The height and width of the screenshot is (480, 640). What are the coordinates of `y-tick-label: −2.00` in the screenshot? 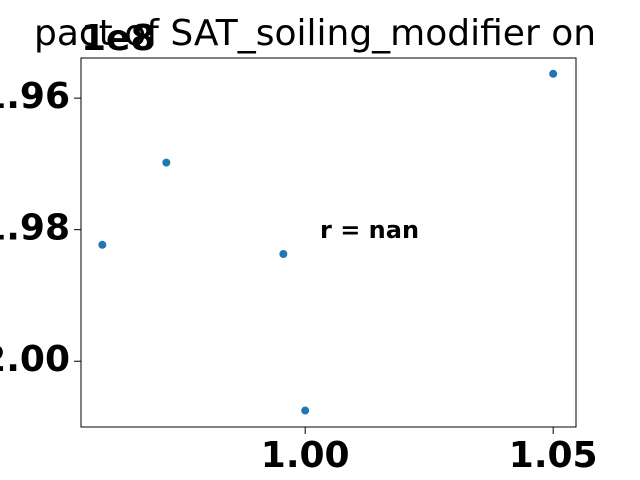 It's located at (35, 359).